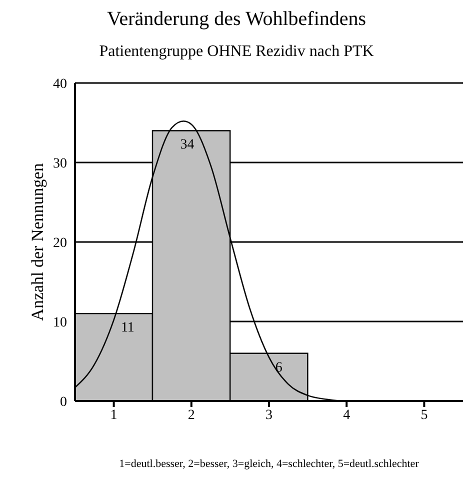 This screenshot has width=465, height=497. Describe the element at coordinates (346, 415) in the screenshot. I see `x-tick-label: 4` at that location.